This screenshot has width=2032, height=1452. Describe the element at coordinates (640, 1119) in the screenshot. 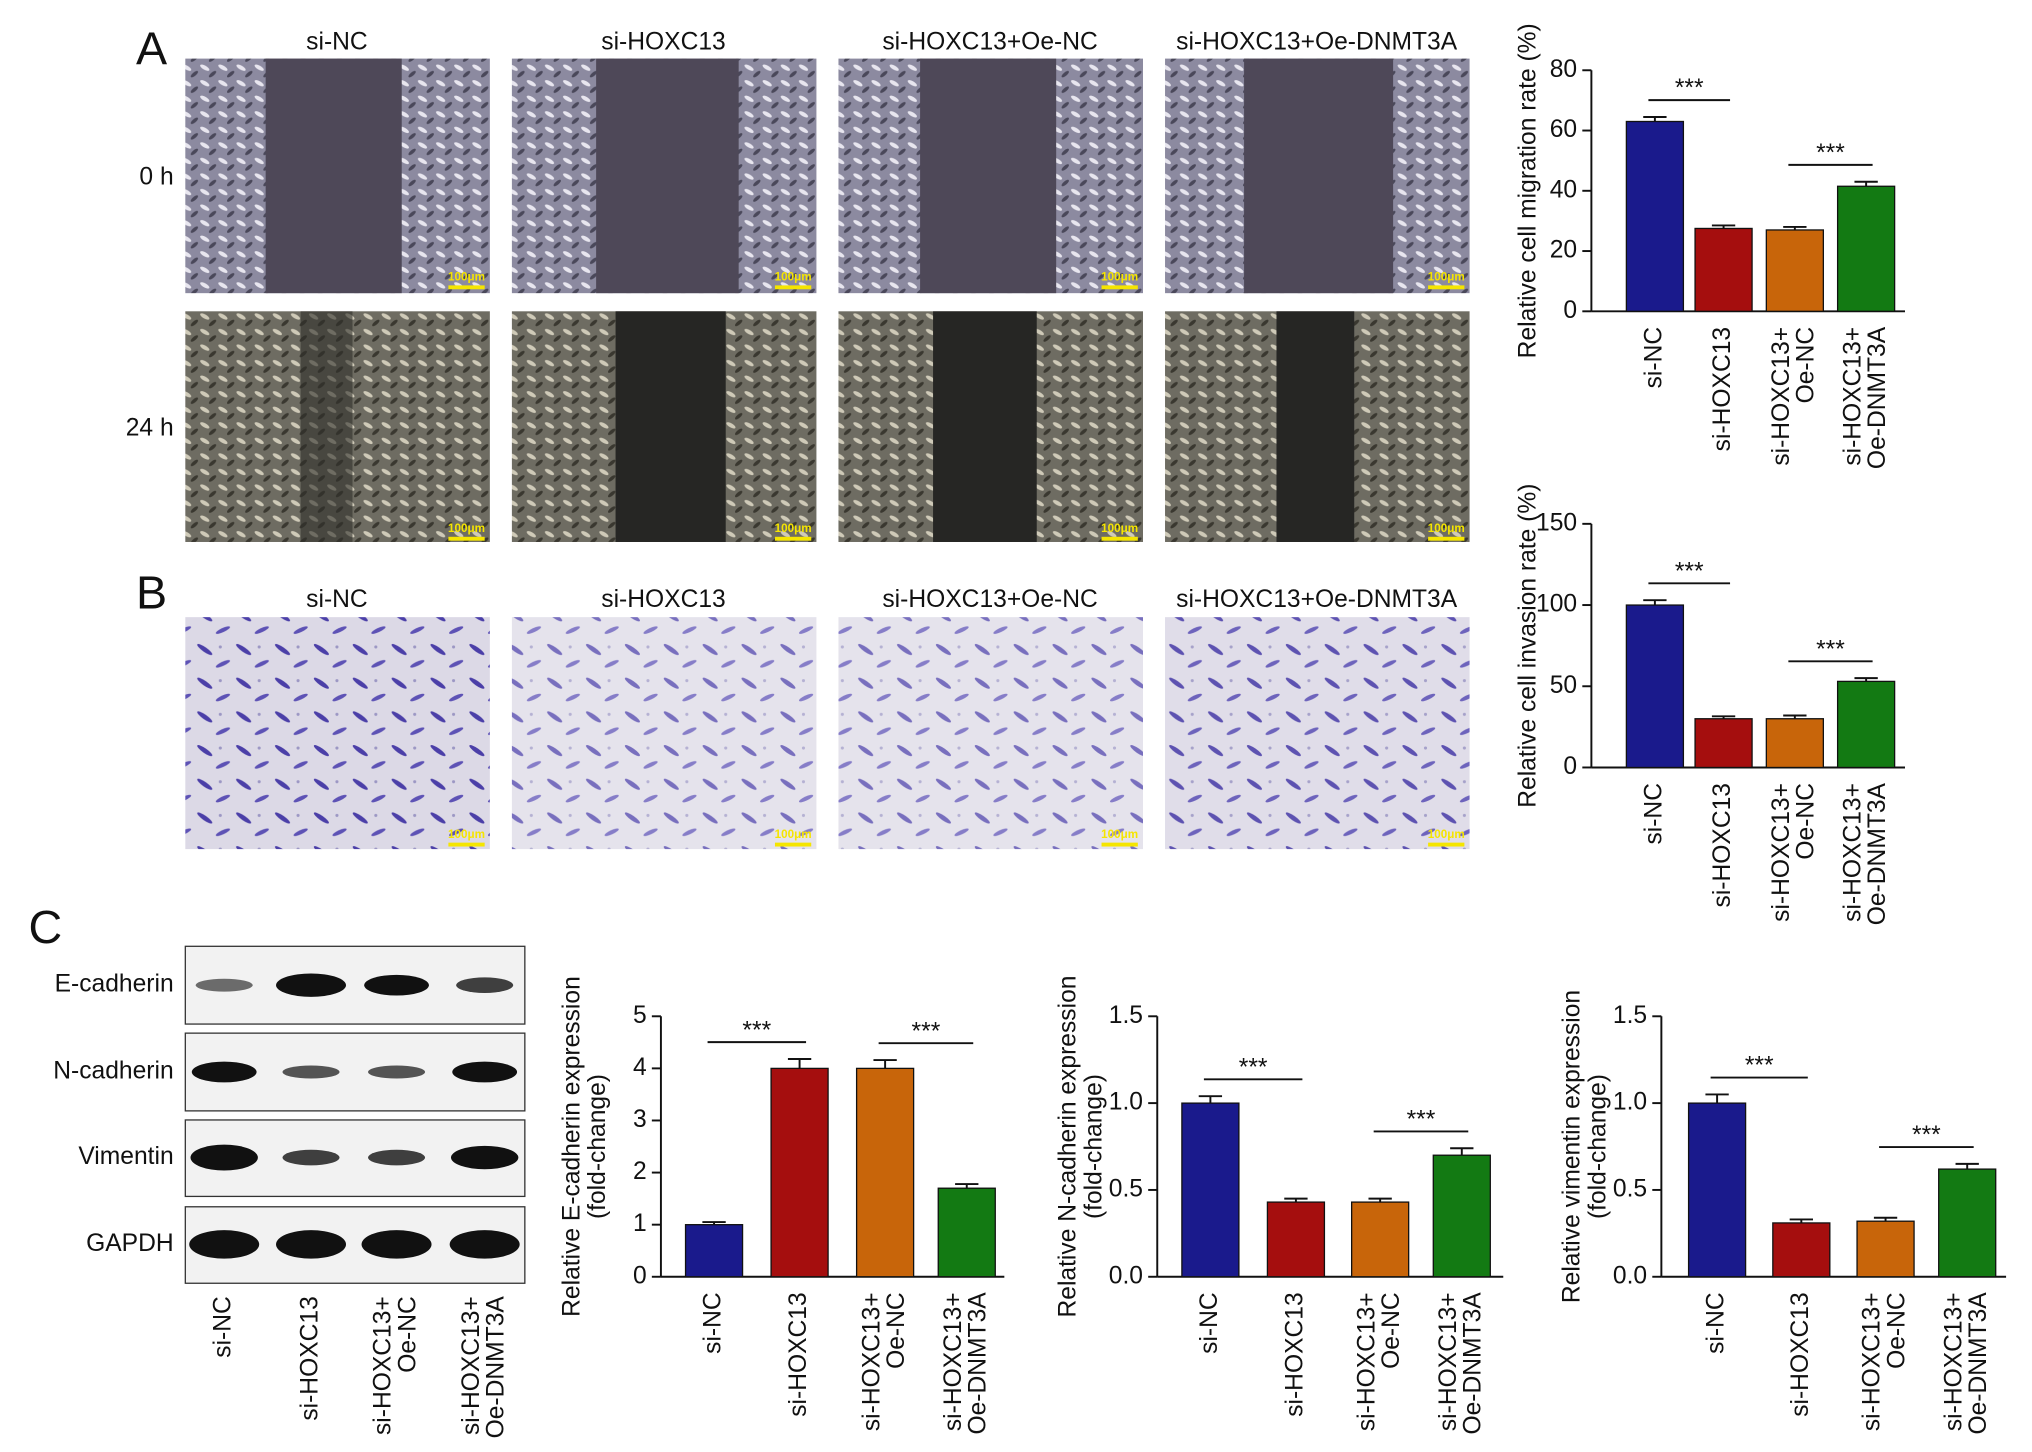

I see `y-tick-label: 3` at that location.